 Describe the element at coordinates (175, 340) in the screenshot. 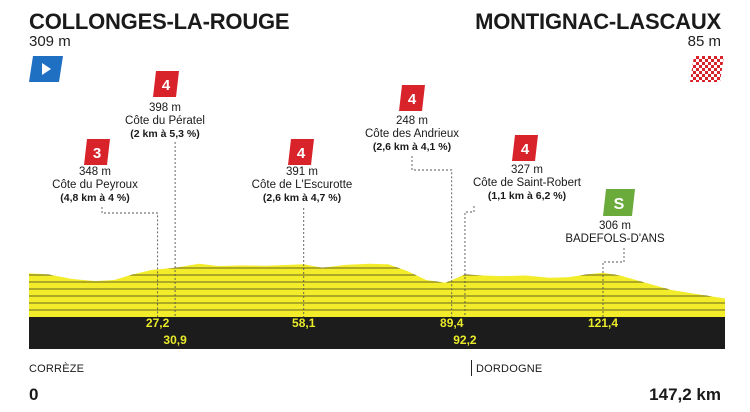

I see `km-marker-label: 30,9` at that location.